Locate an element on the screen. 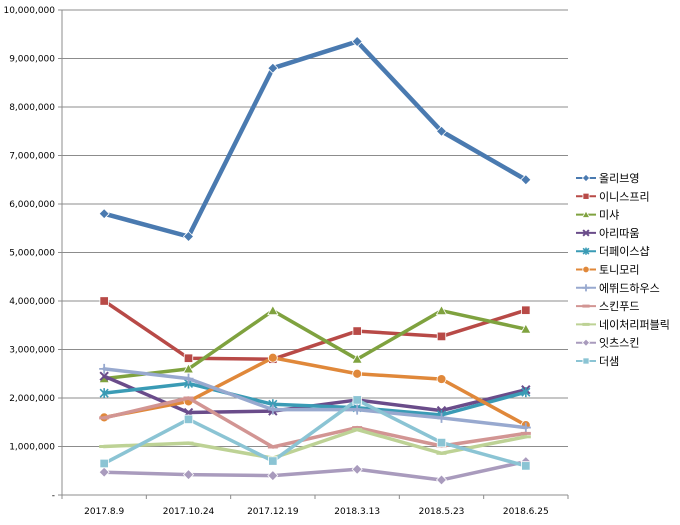  x-tick-label: 2017.8.9 is located at coordinates (104, 512).